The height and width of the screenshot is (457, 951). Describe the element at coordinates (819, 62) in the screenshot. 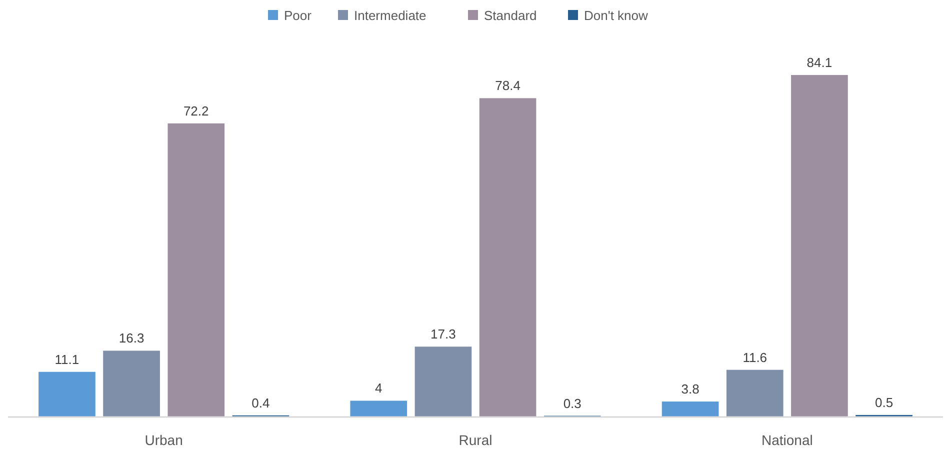

I see `data-label: 84.1` at that location.